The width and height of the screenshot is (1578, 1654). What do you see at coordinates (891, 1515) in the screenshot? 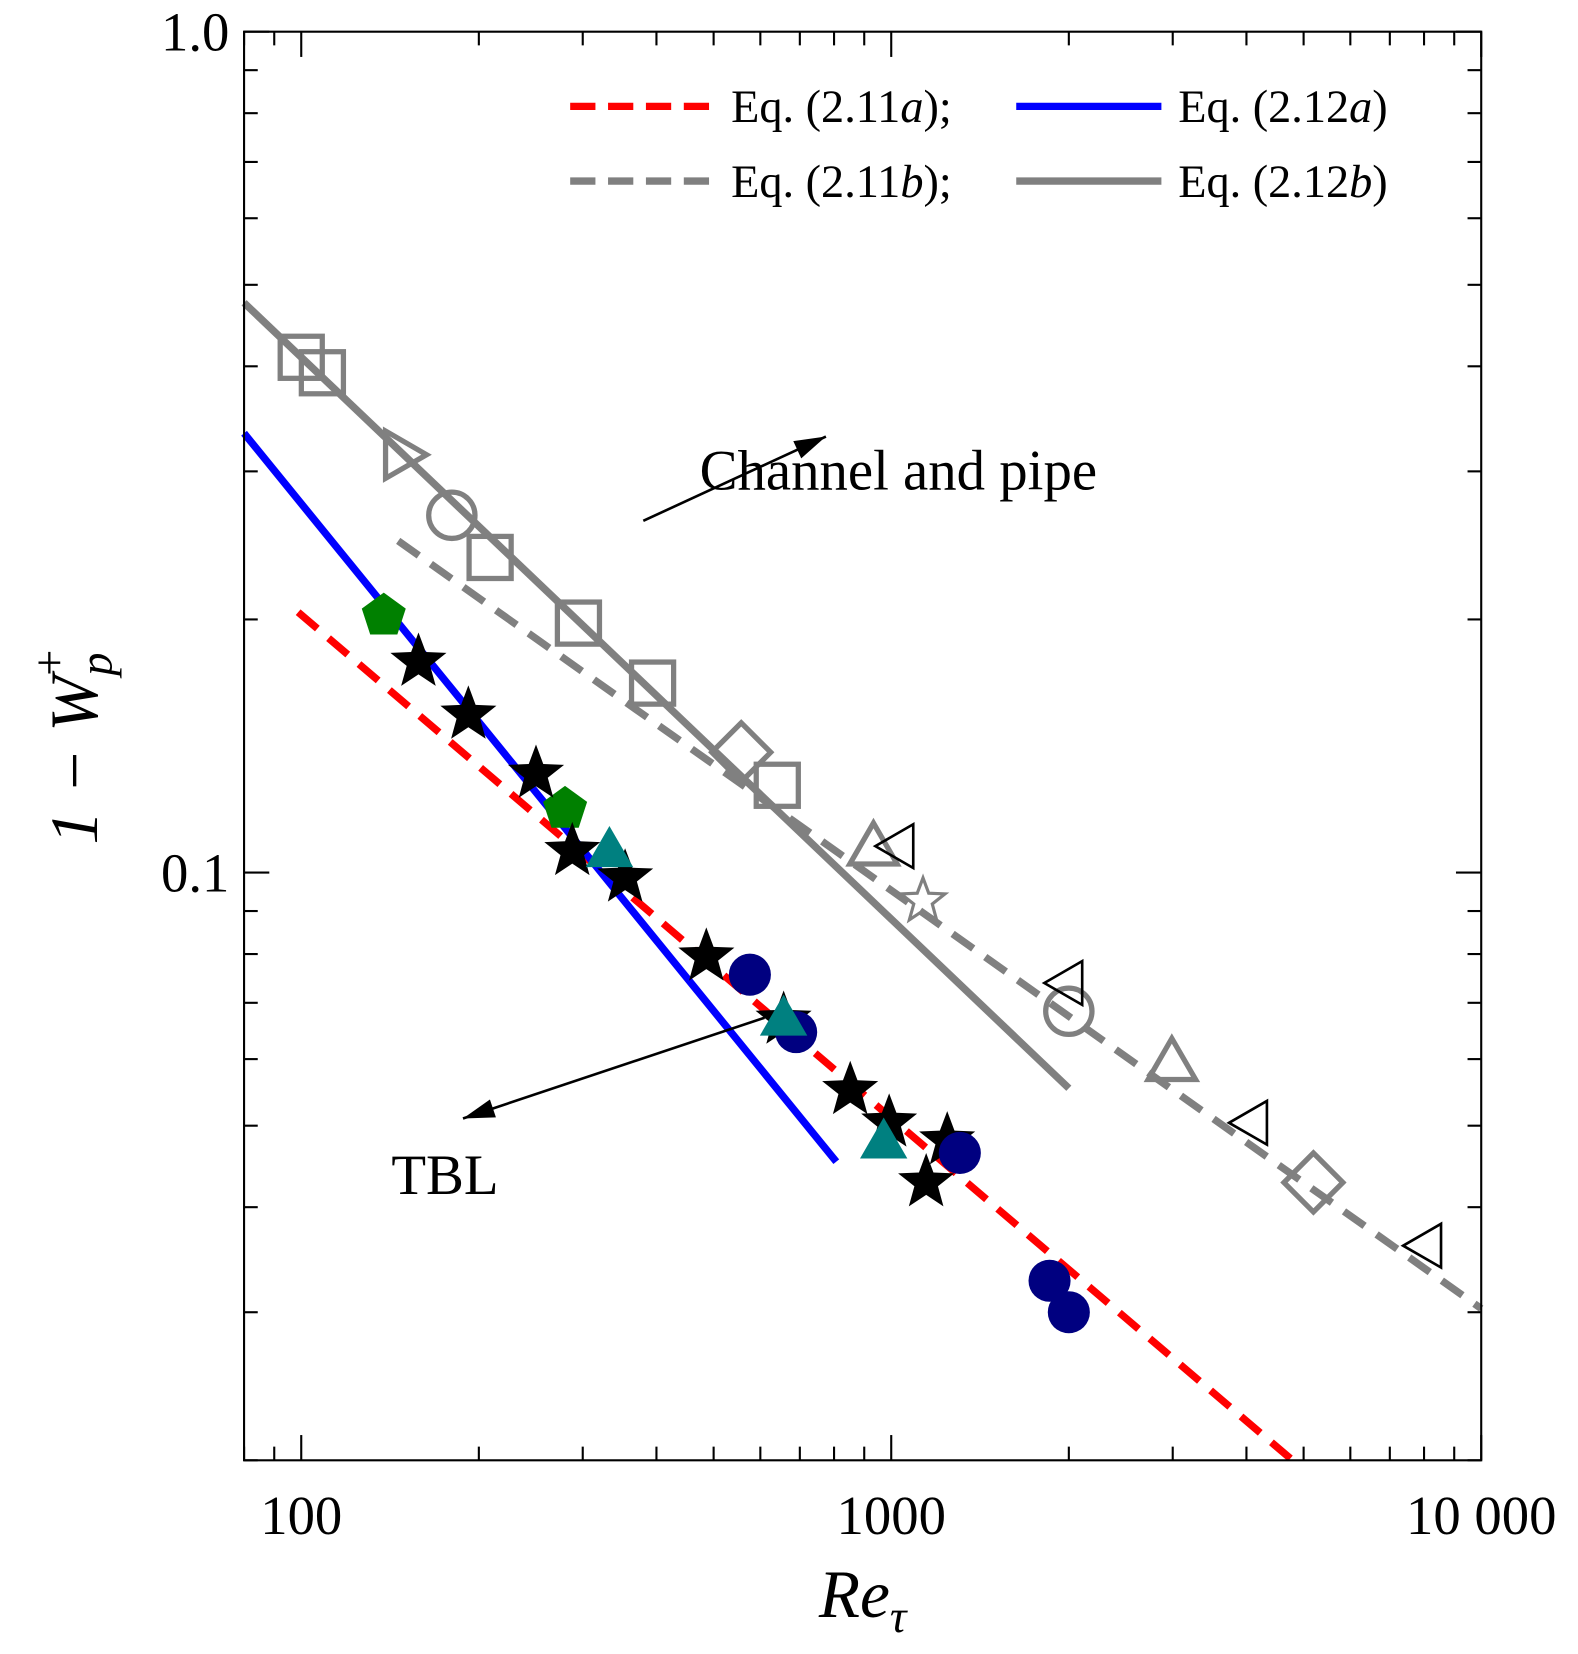
I see `x-tick-label: 1000` at bounding box center [891, 1515].